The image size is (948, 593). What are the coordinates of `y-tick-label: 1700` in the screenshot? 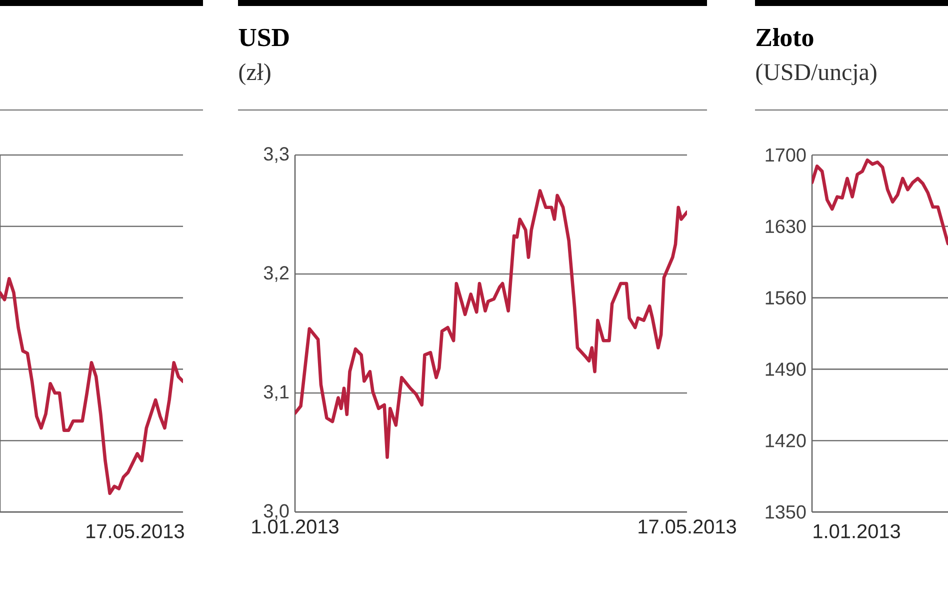 It's located at (786, 155).